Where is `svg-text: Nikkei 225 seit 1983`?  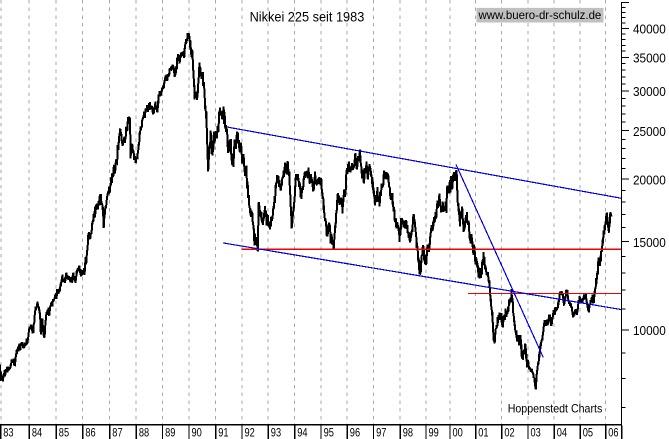 svg-text: Nikkei 225 seit 1983 is located at coordinates (307, 16).